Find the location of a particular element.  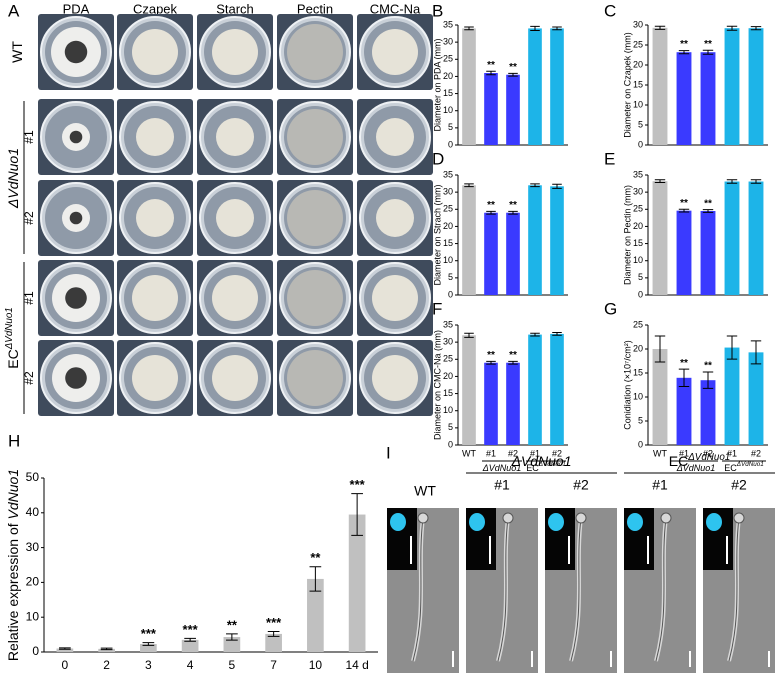

column-title: Starch is located at coordinates (235, 8).